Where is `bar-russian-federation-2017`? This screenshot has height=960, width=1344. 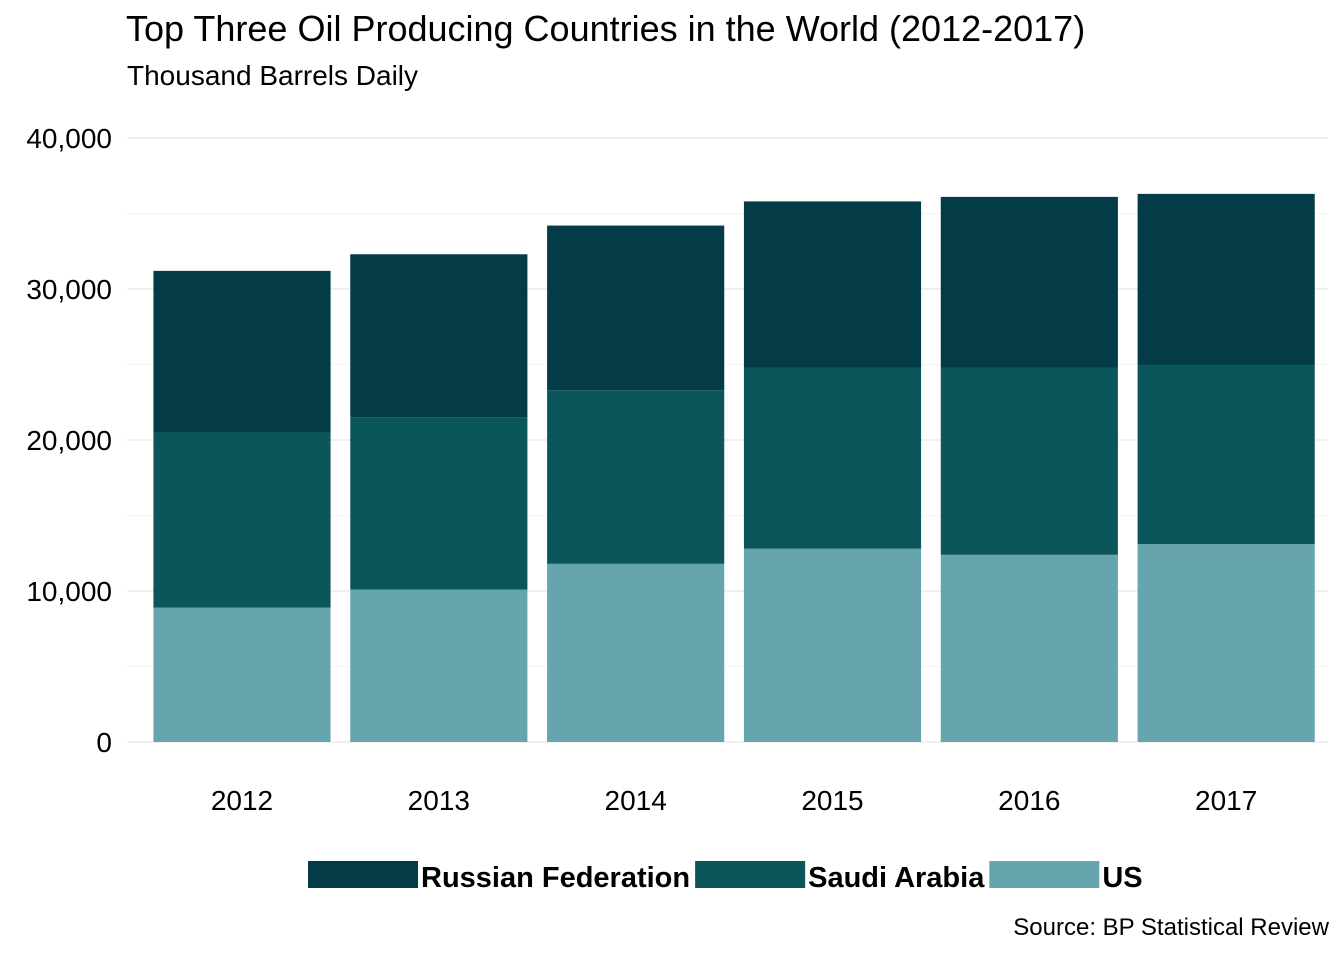 bar-russian-federation-2017 is located at coordinates (1226, 279).